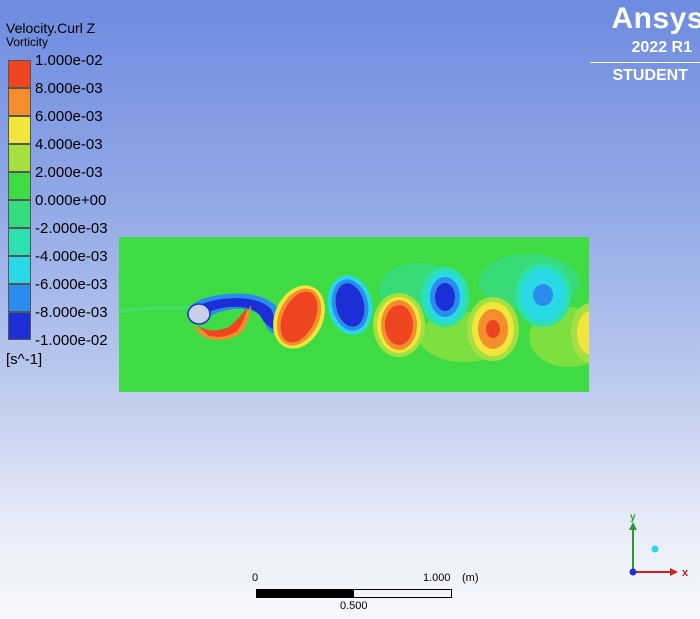  What do you see at coordinates (71, 312) in the screenshot?
I see `legend-tick-label: -8.000e-03` at bounding box center [71, 312].